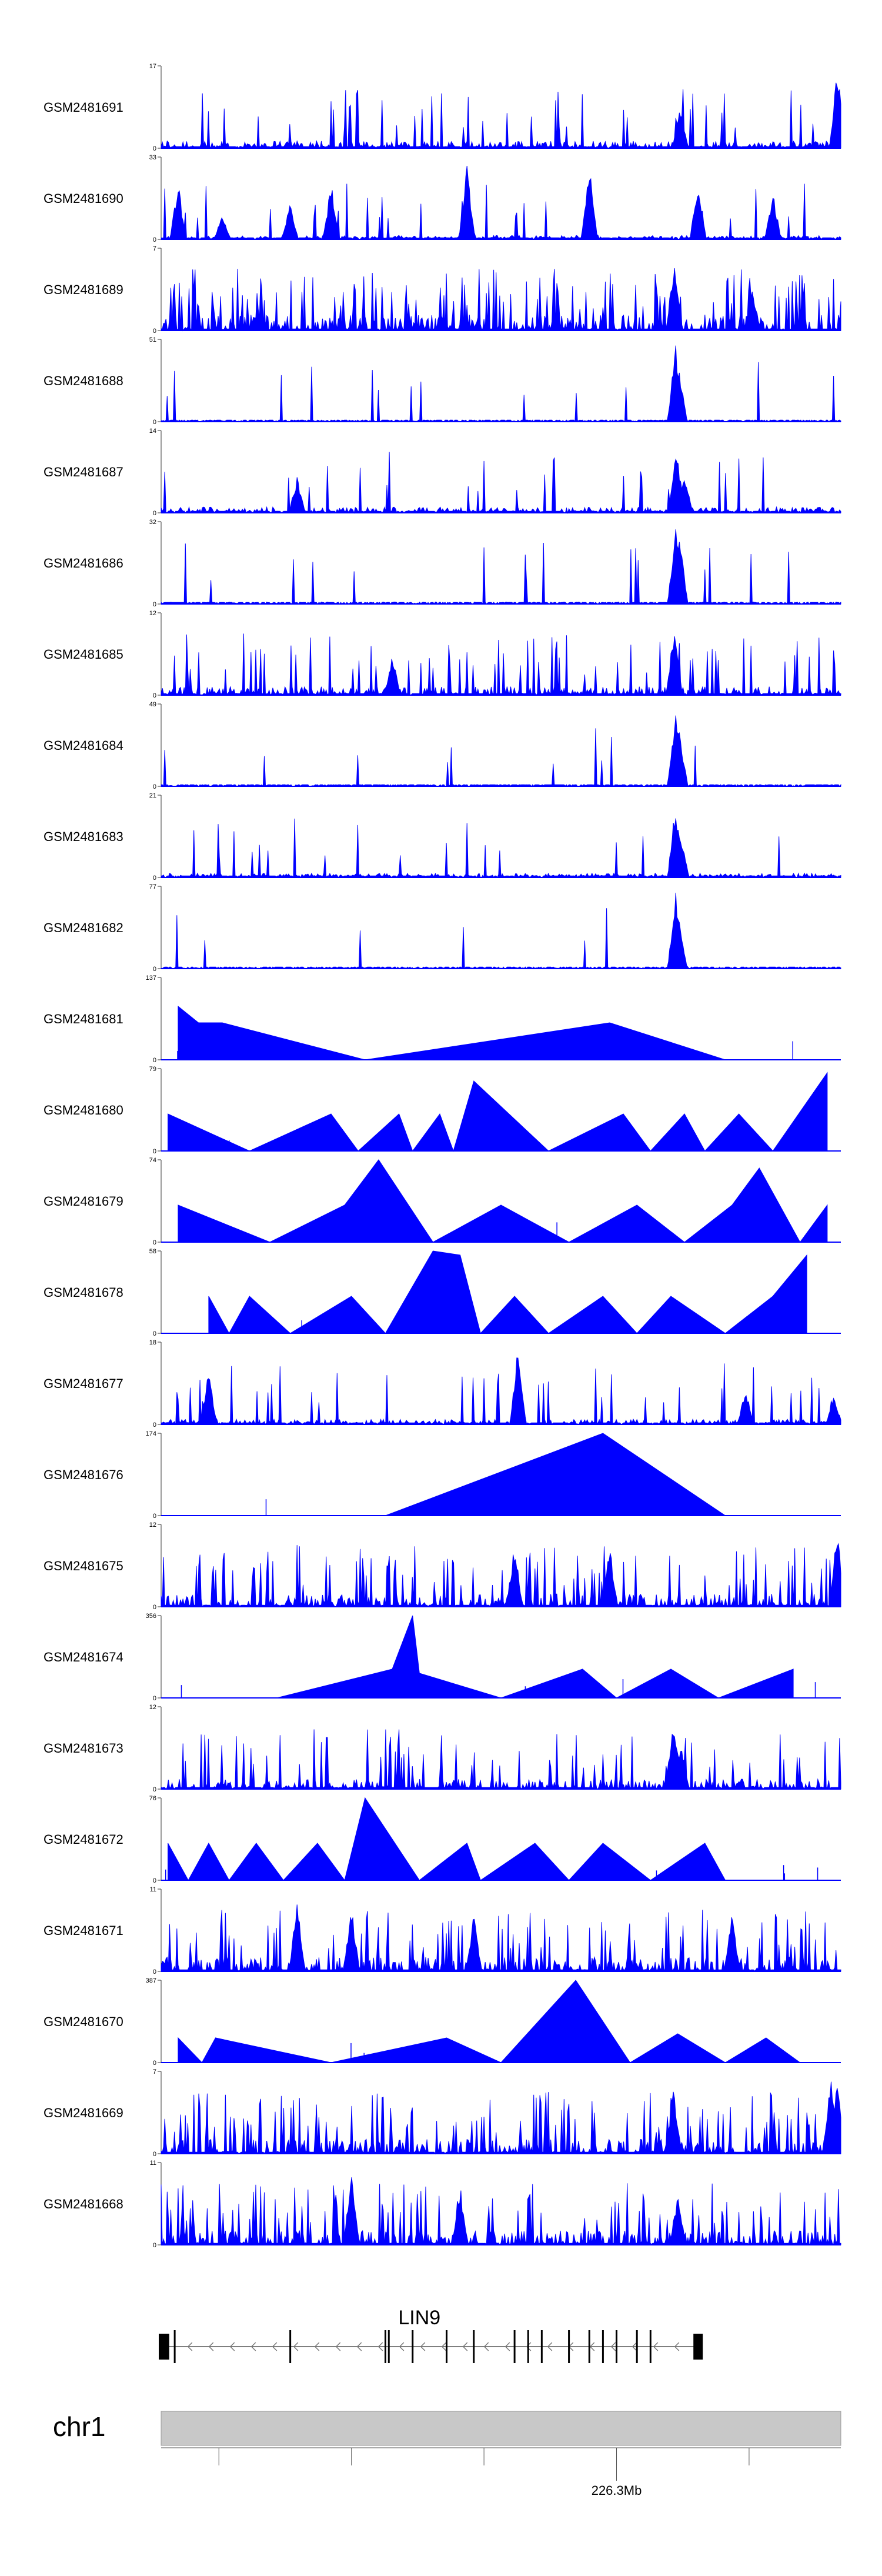 The height and width of the screenshot is (2576, 882). What do you see at coordinates (83, 2204) in the screenshot?
I see `track-label: GSM2481668` at bounding box center [83, 2204].